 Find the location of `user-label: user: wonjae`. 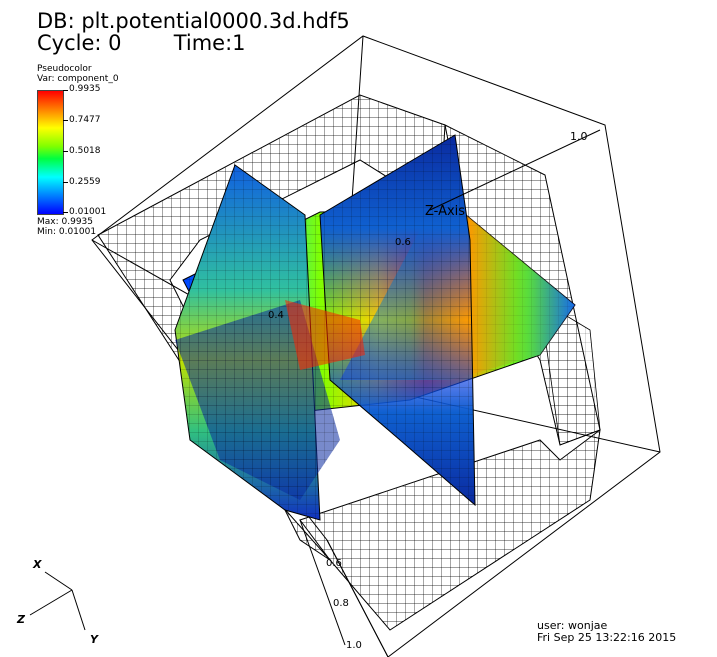

user-label: user: wonjae is located at coordinates (572, 625).